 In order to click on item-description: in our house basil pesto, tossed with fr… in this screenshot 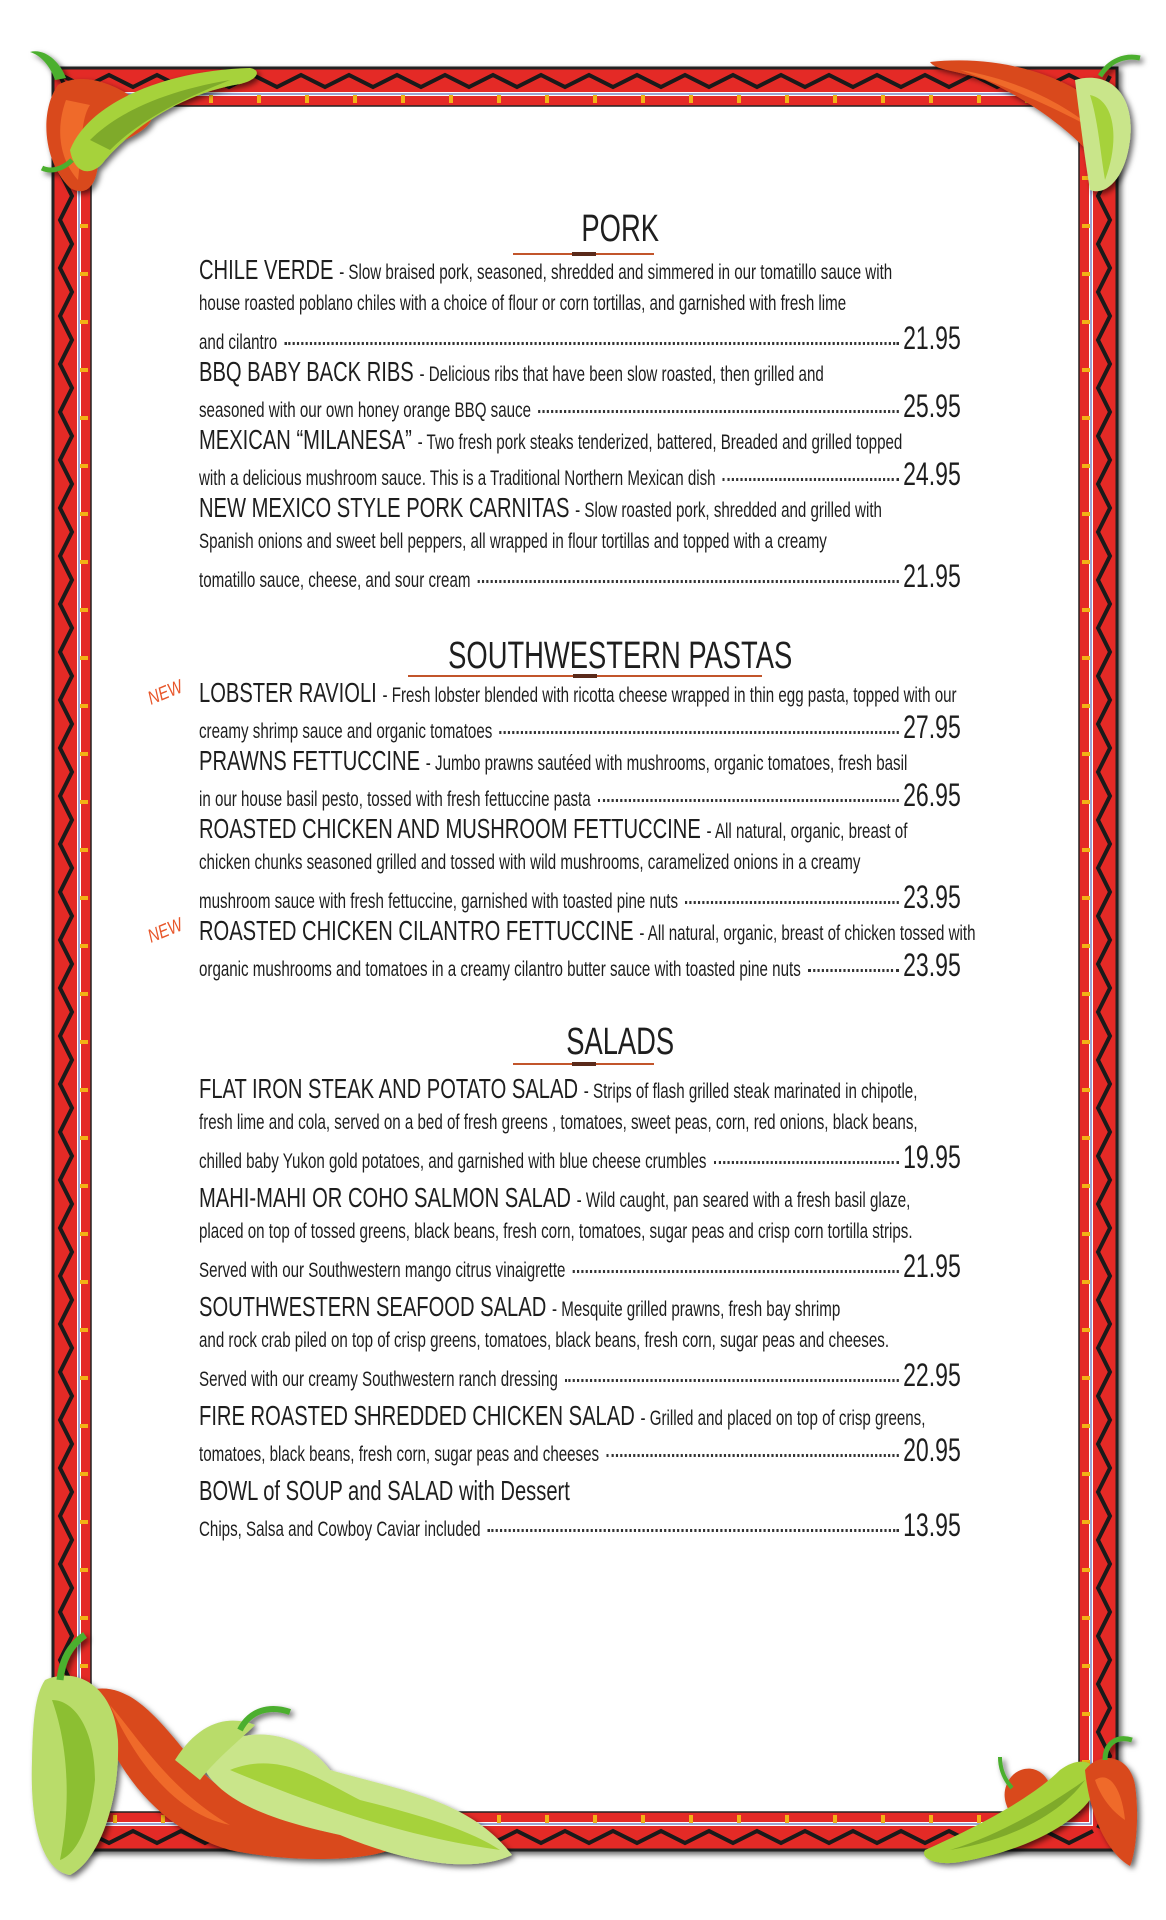, I will do `click(395, 799)`.